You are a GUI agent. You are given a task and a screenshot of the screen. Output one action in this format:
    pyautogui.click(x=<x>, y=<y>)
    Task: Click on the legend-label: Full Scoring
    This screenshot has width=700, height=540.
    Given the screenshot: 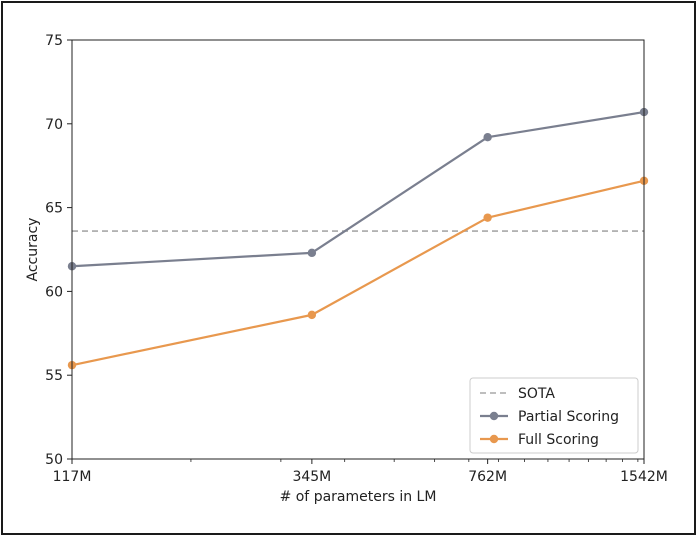 What is the action you would take?
    pyautogui.click(x=558, y=440)
    